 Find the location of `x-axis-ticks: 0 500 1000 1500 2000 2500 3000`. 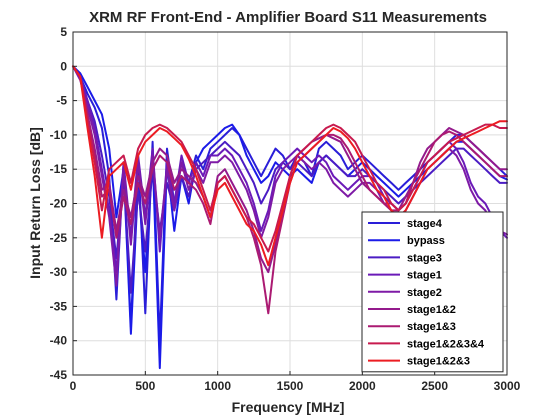

x-axis-ticks: 0 500 1000 1500 2000 2500 3000 is located at coordinates (295, 382).